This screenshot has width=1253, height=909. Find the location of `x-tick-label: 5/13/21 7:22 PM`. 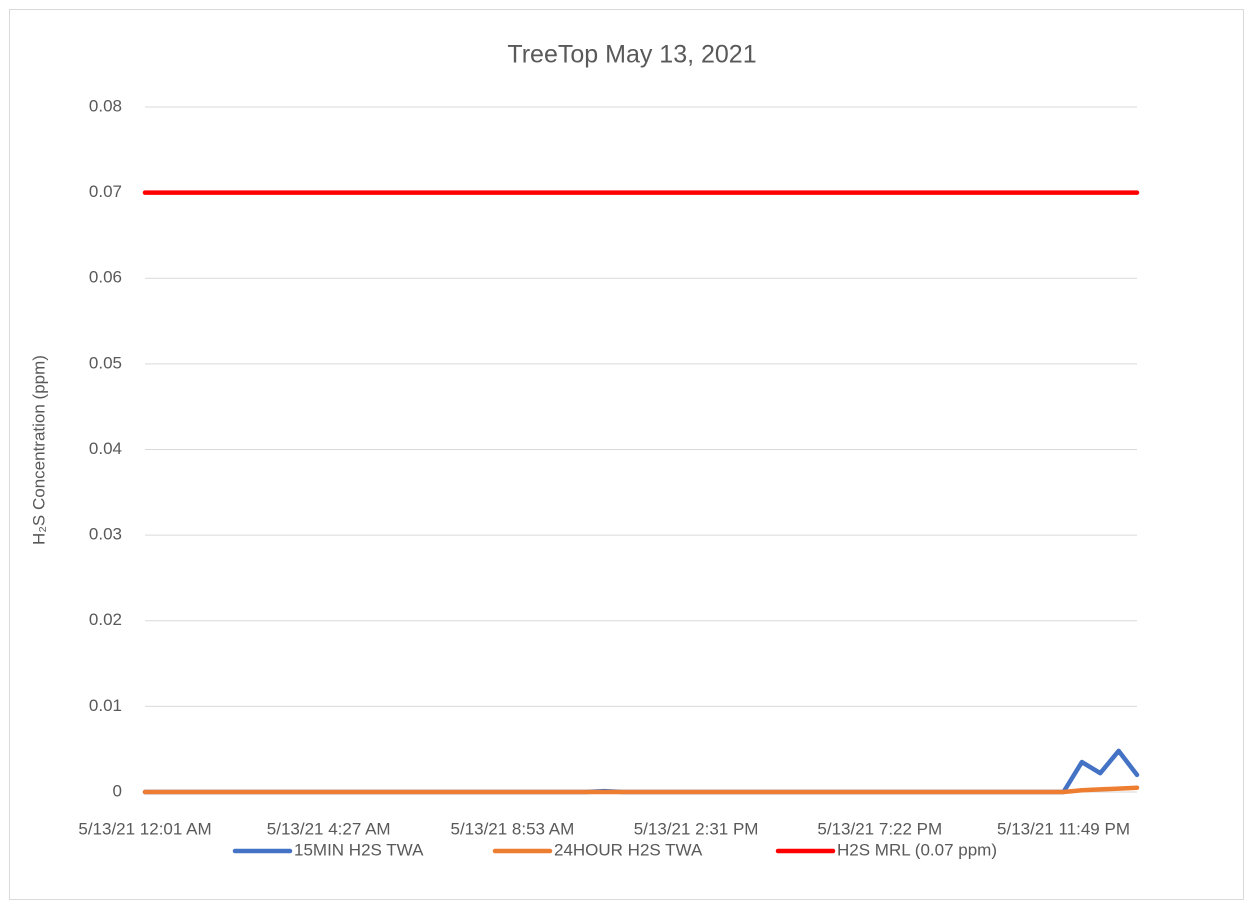

x-tick-label: 5/13/21 7:22 PM is located at coordinates (879, 828).